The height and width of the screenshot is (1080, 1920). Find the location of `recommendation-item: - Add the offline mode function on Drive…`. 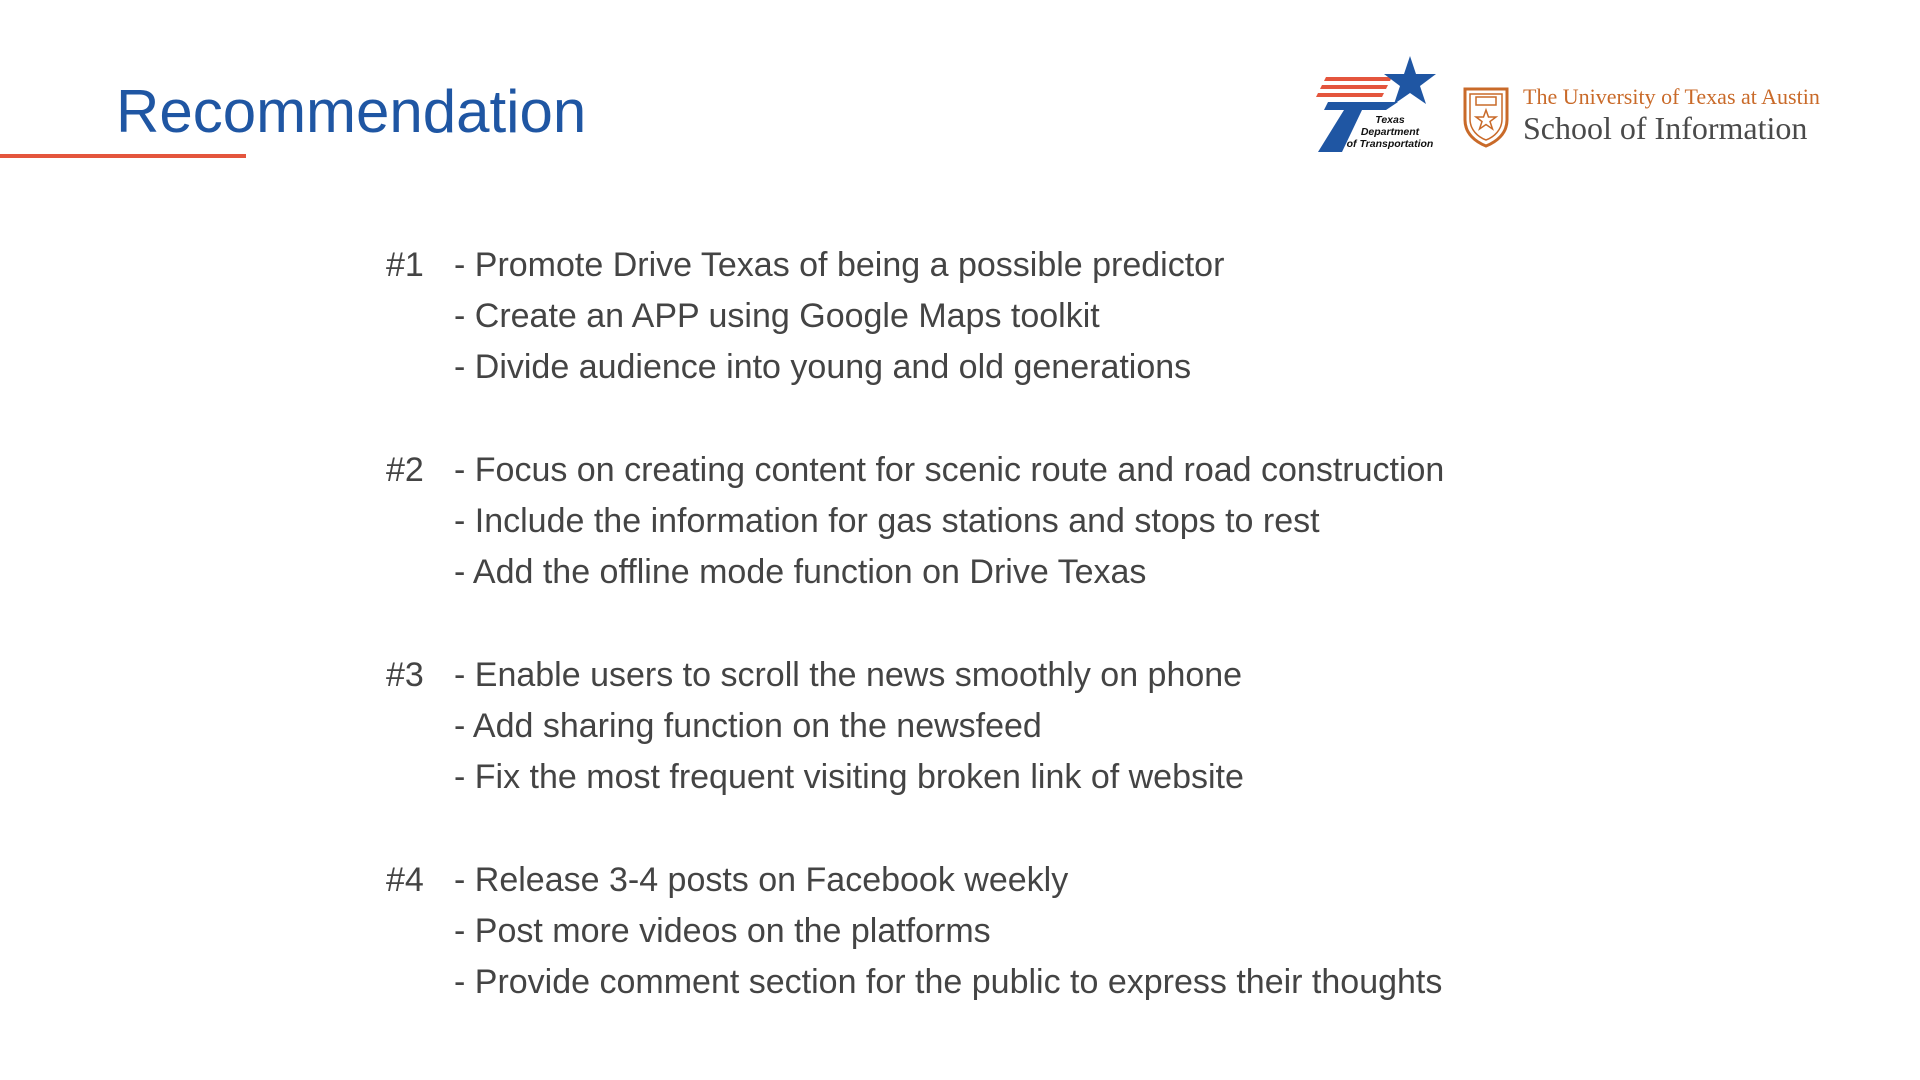

recommendation-item: - Add the offline mode function on Drive… is located at coordinates (800, 572).